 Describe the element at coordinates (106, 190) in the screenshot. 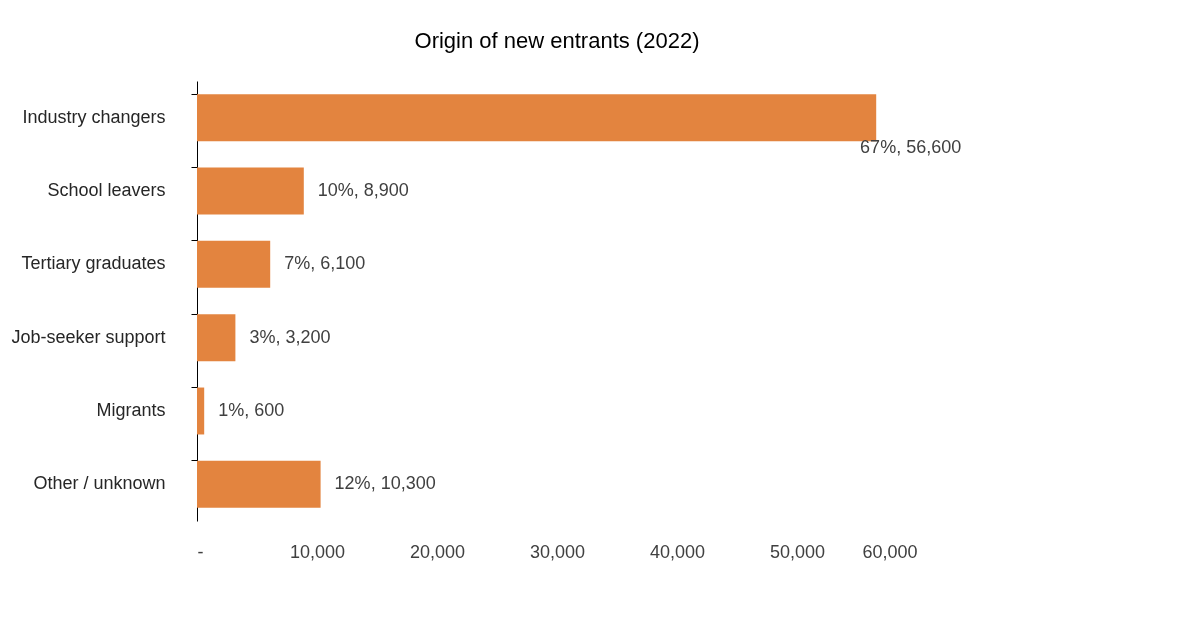

I see `y-tick-label: School leavers` at that location.